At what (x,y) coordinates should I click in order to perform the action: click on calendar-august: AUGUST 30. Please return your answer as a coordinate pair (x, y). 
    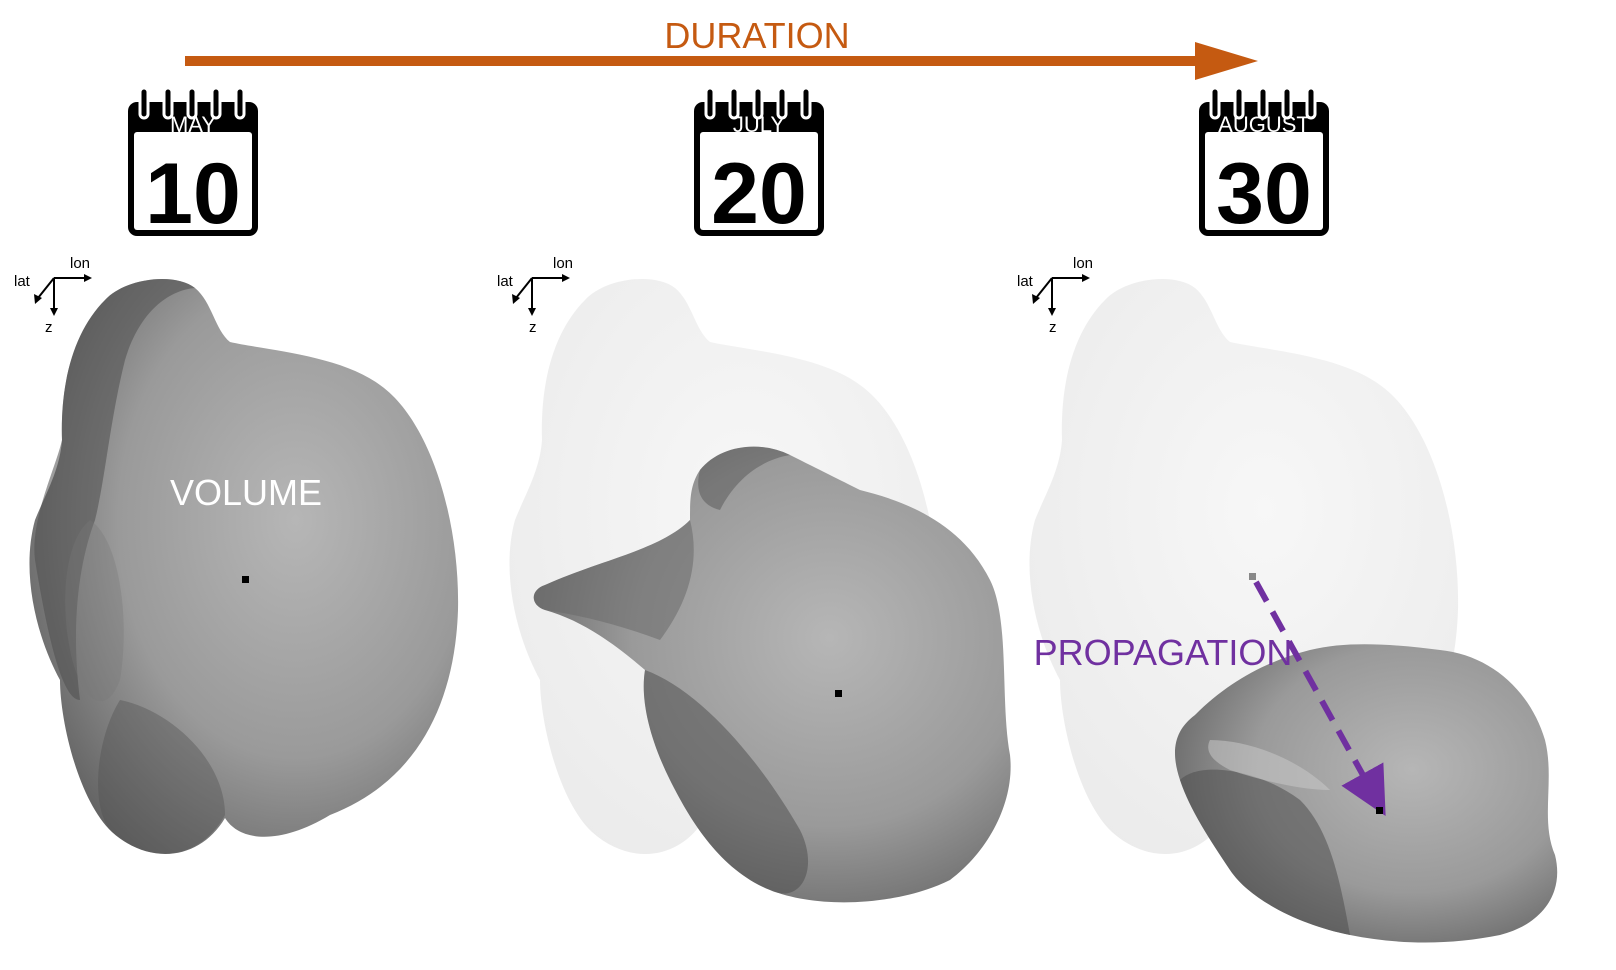
    Looking at the image, I should click on (1264, 165).